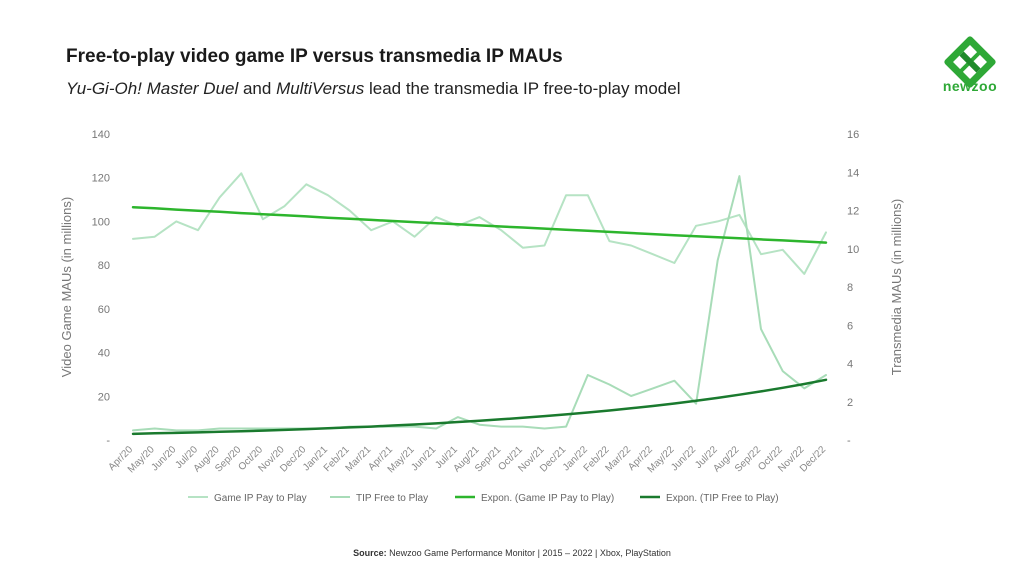  What do you see at coordinates (320, 88) in the screenshot?
I see `subtitle-game-name-2: MultiVersus` at bounding box center [320, 88].